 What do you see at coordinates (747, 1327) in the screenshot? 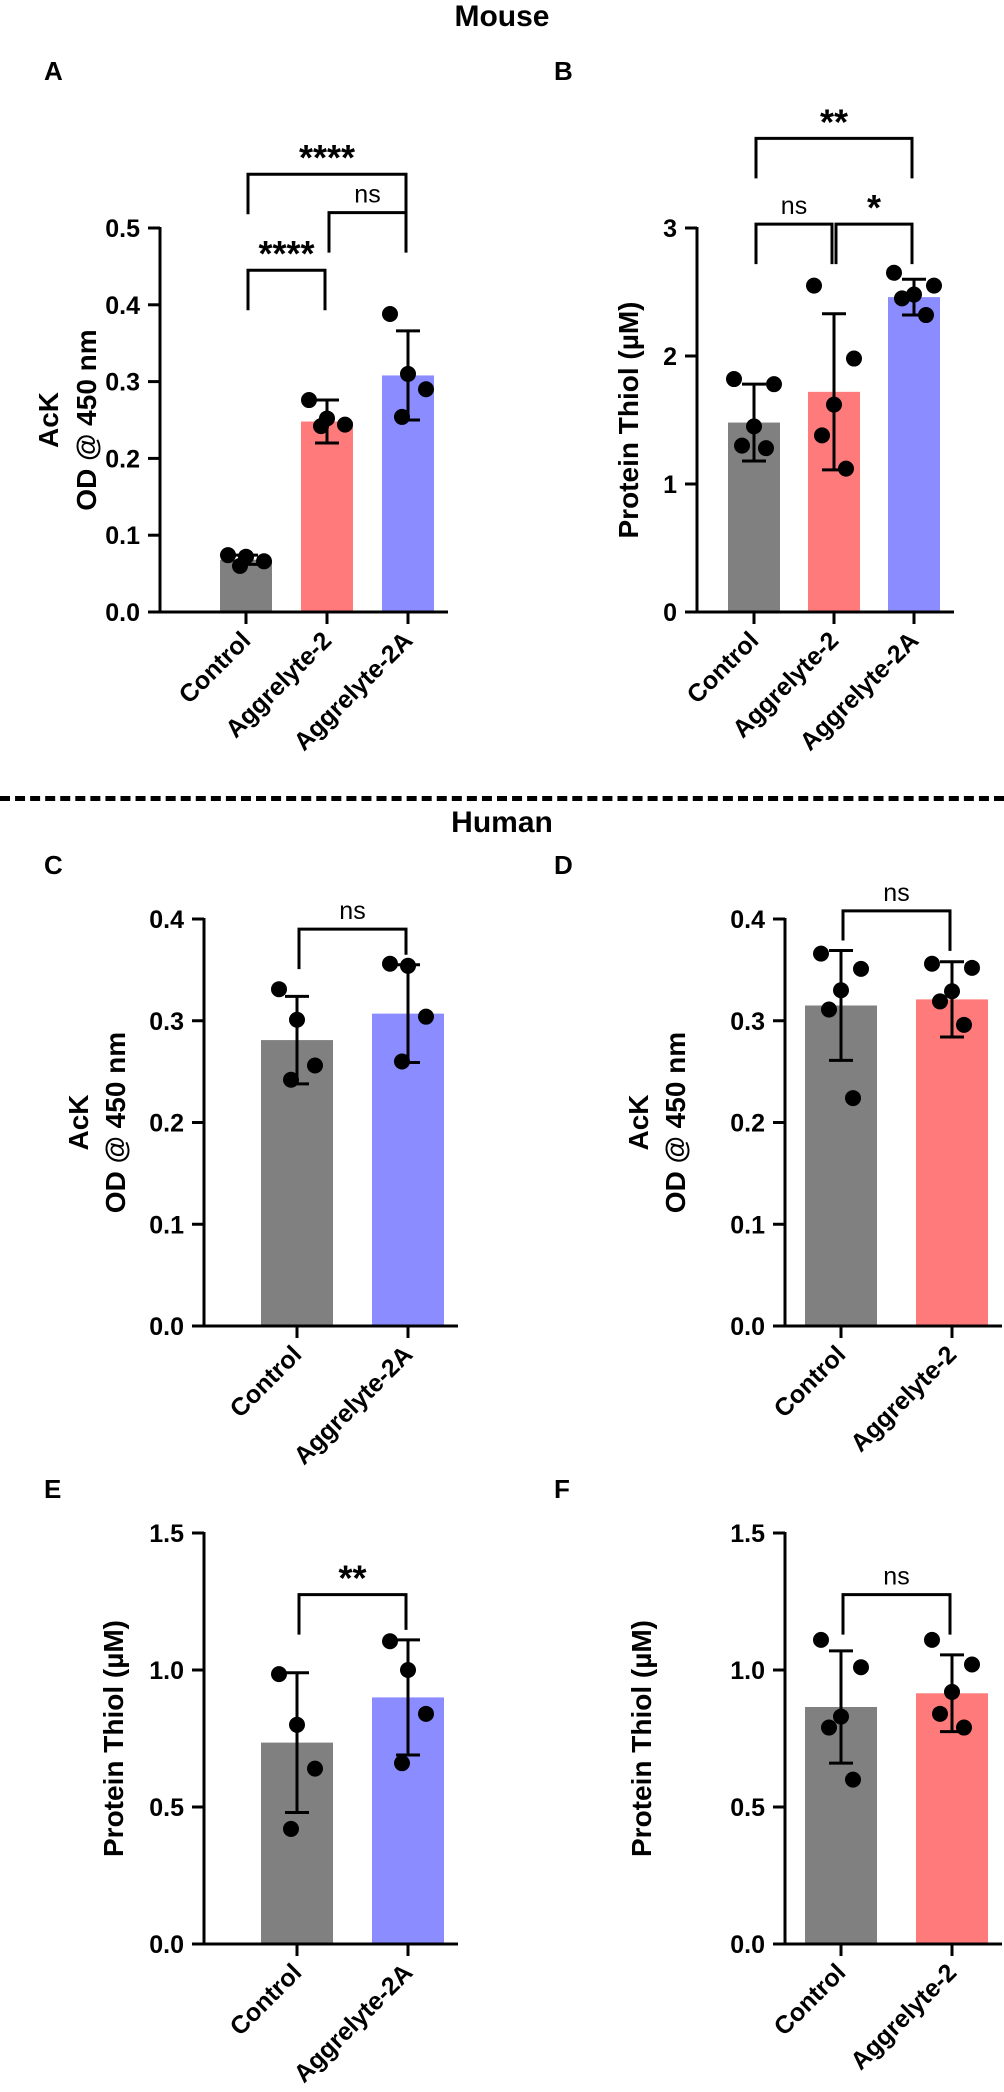
I see `y-tick-label-d-0: 0.0` at bounding box center [747, 1327].